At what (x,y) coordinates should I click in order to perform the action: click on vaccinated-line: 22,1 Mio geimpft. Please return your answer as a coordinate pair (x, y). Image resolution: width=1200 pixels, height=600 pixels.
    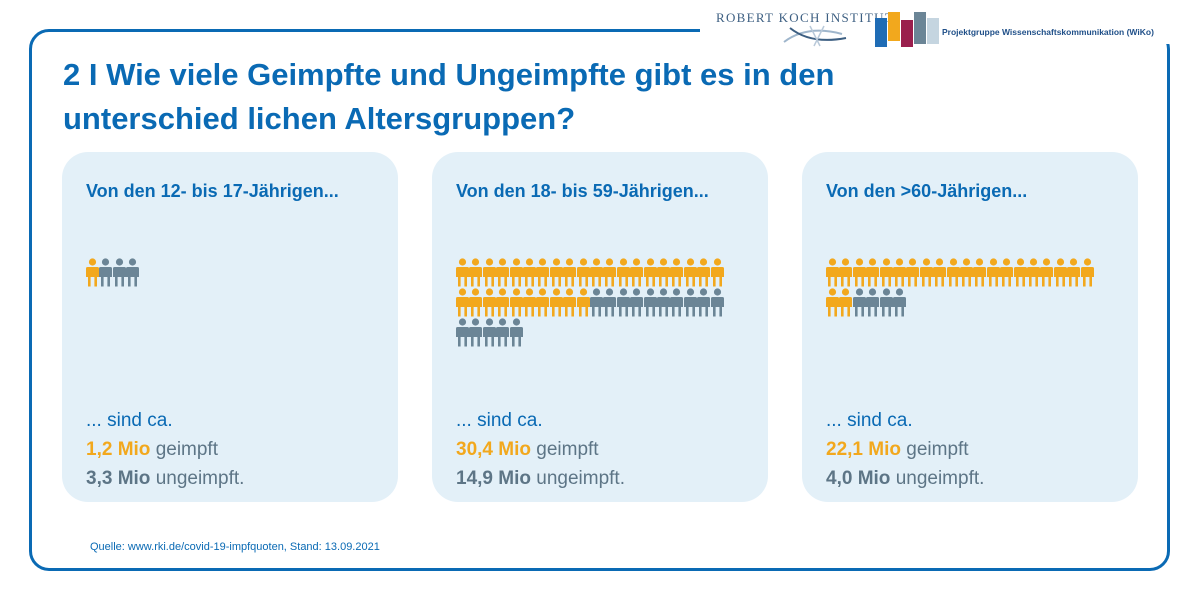
    Looking at the image, I should click on (905, 449).